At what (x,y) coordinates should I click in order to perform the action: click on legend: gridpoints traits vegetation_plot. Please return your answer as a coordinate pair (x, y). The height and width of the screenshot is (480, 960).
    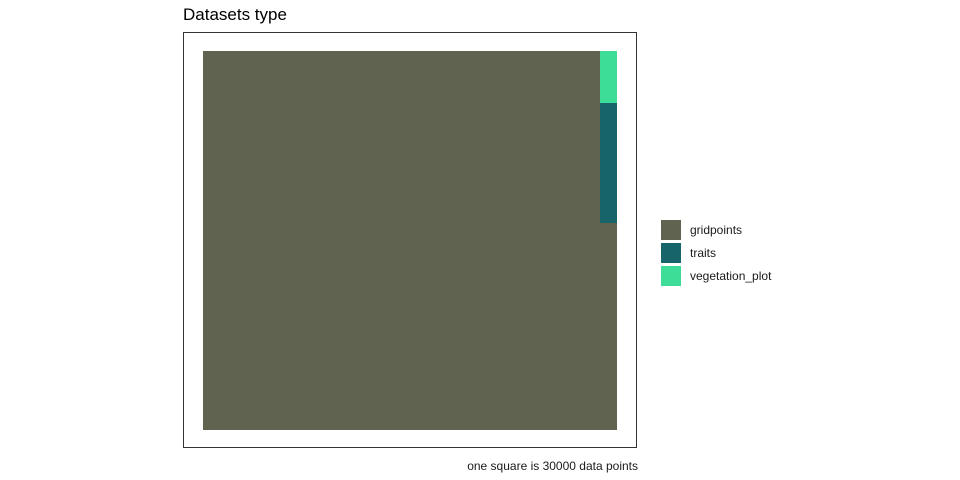
    Looking at the image, I should click on (716, 252).